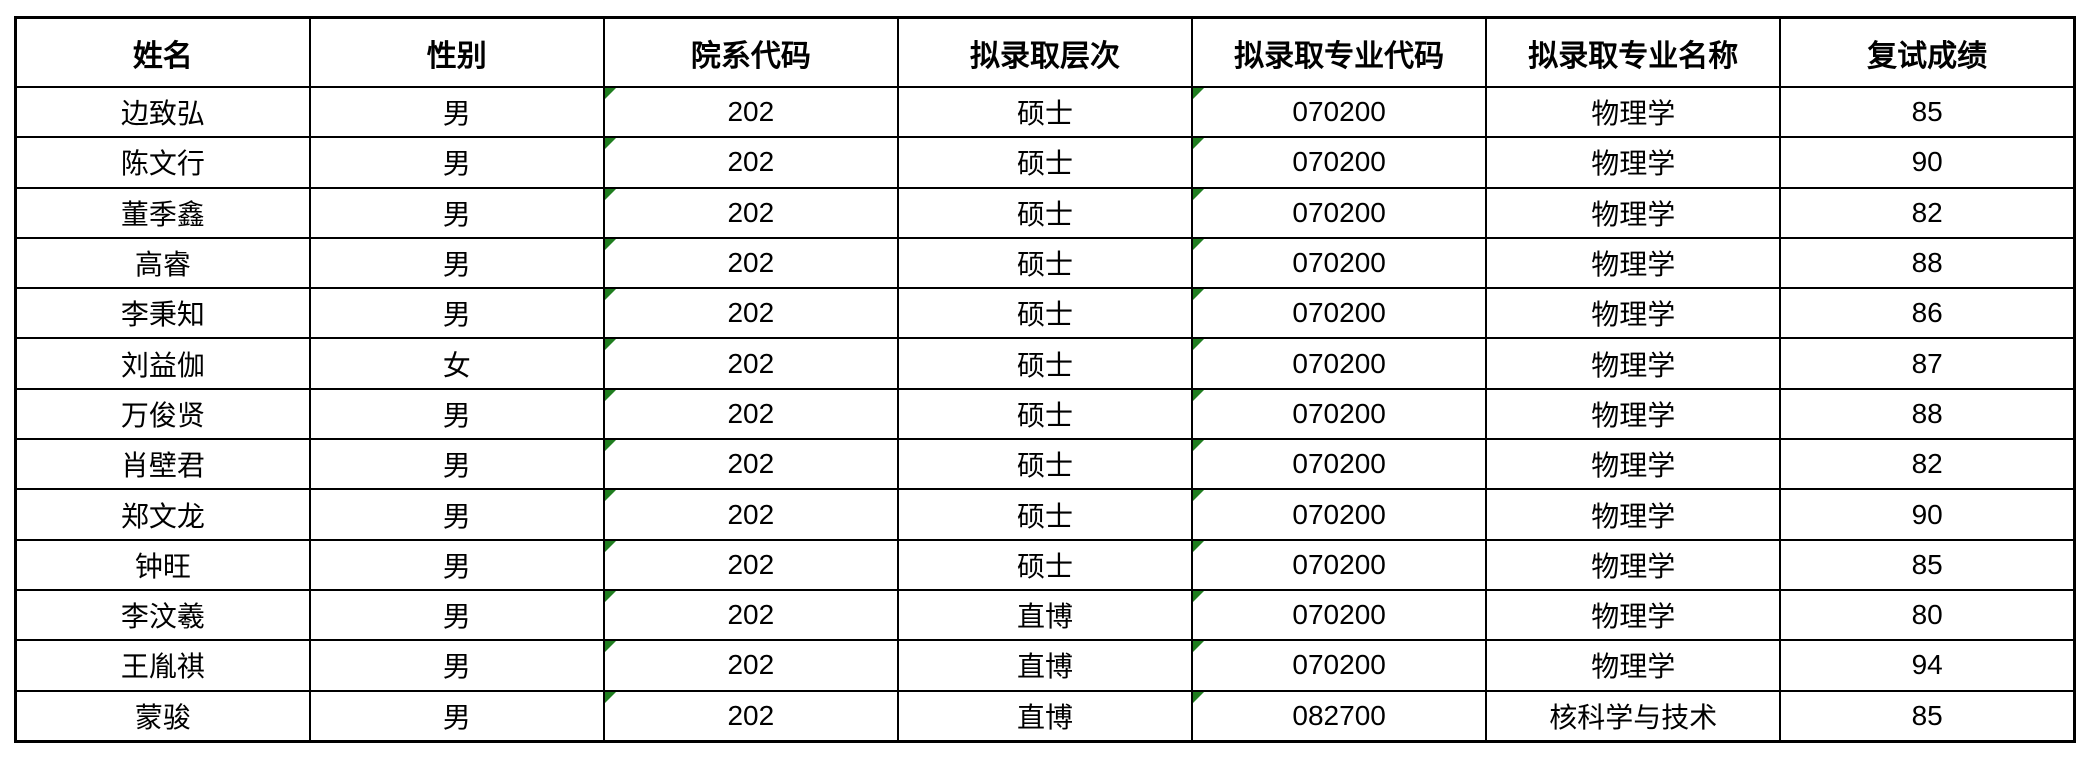 This screenshot has width=2090, height=780. Describe the element at coordinates (1927, 665) in the screenshot. I see `cell-score: 94` at that location.